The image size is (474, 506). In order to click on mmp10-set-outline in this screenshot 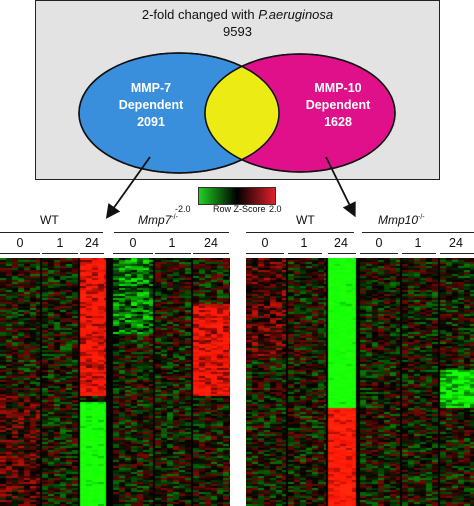, I will do `click(300, 113)`.